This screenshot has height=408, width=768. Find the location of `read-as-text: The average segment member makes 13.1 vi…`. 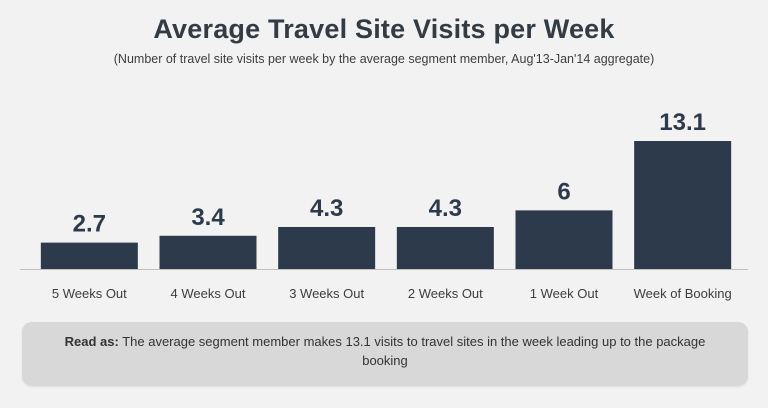

read-as-text: The average segment member makes 13.1 vi… is located at coordinates (412, 351).